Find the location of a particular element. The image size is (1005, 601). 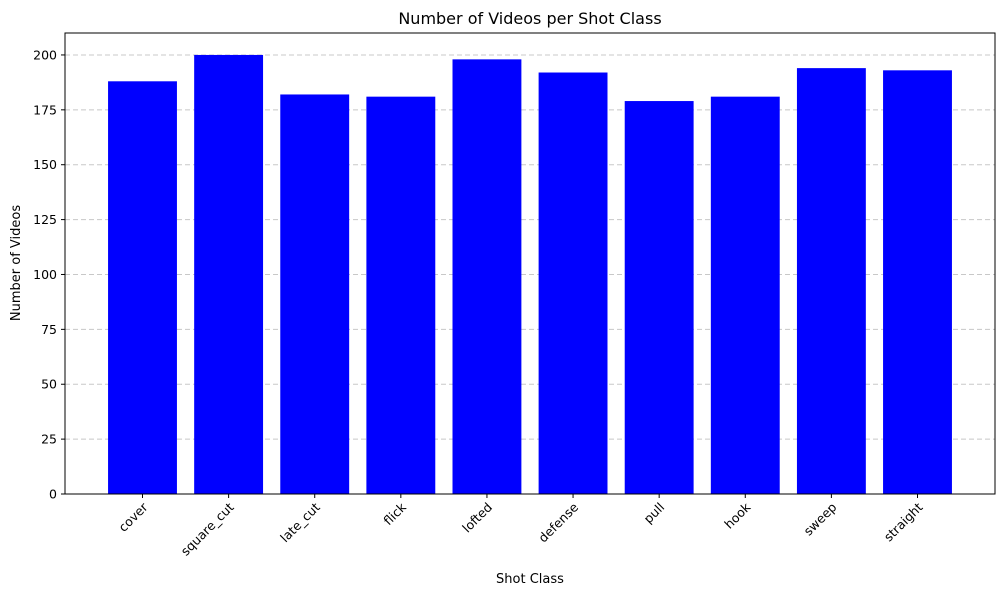

bar-hook is located at coordinates (745, 295).